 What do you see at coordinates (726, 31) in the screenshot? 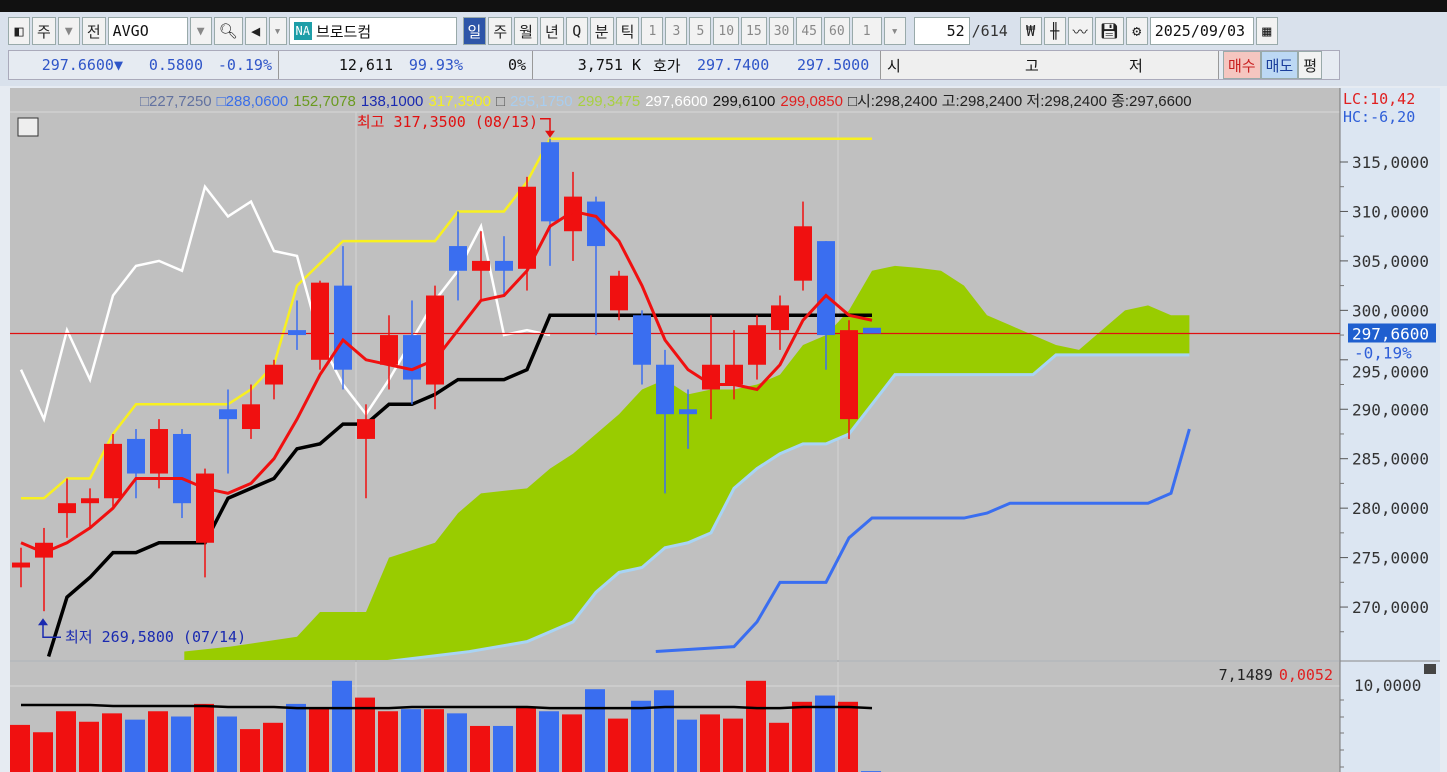
I see `interval-10: 10` at bounding box center [726, 31].